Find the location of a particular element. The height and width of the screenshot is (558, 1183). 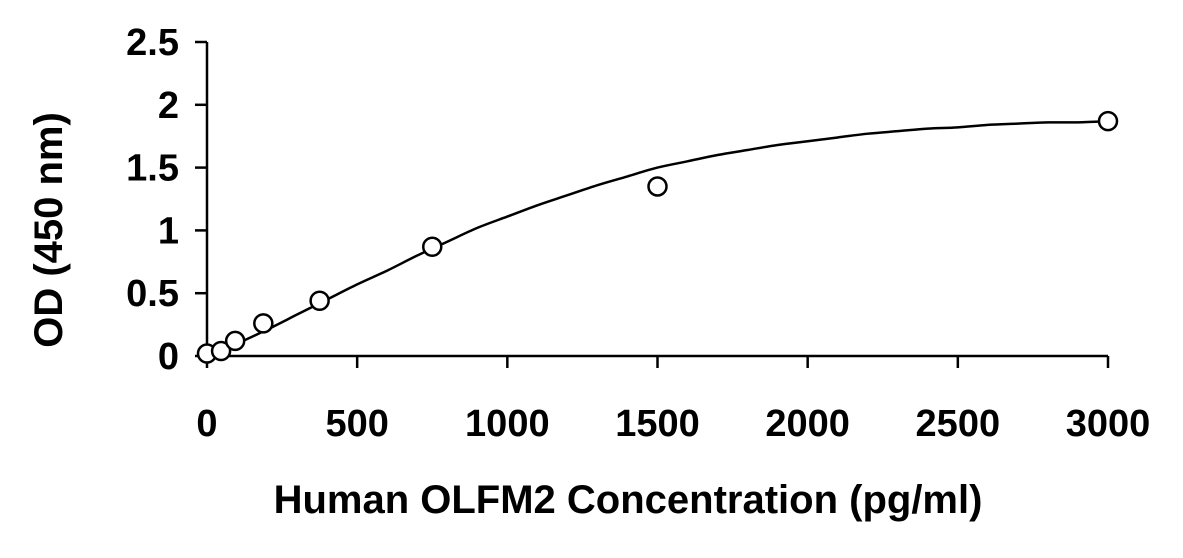

y-tick-label: 0.5 is located at coordinates (152, 294).